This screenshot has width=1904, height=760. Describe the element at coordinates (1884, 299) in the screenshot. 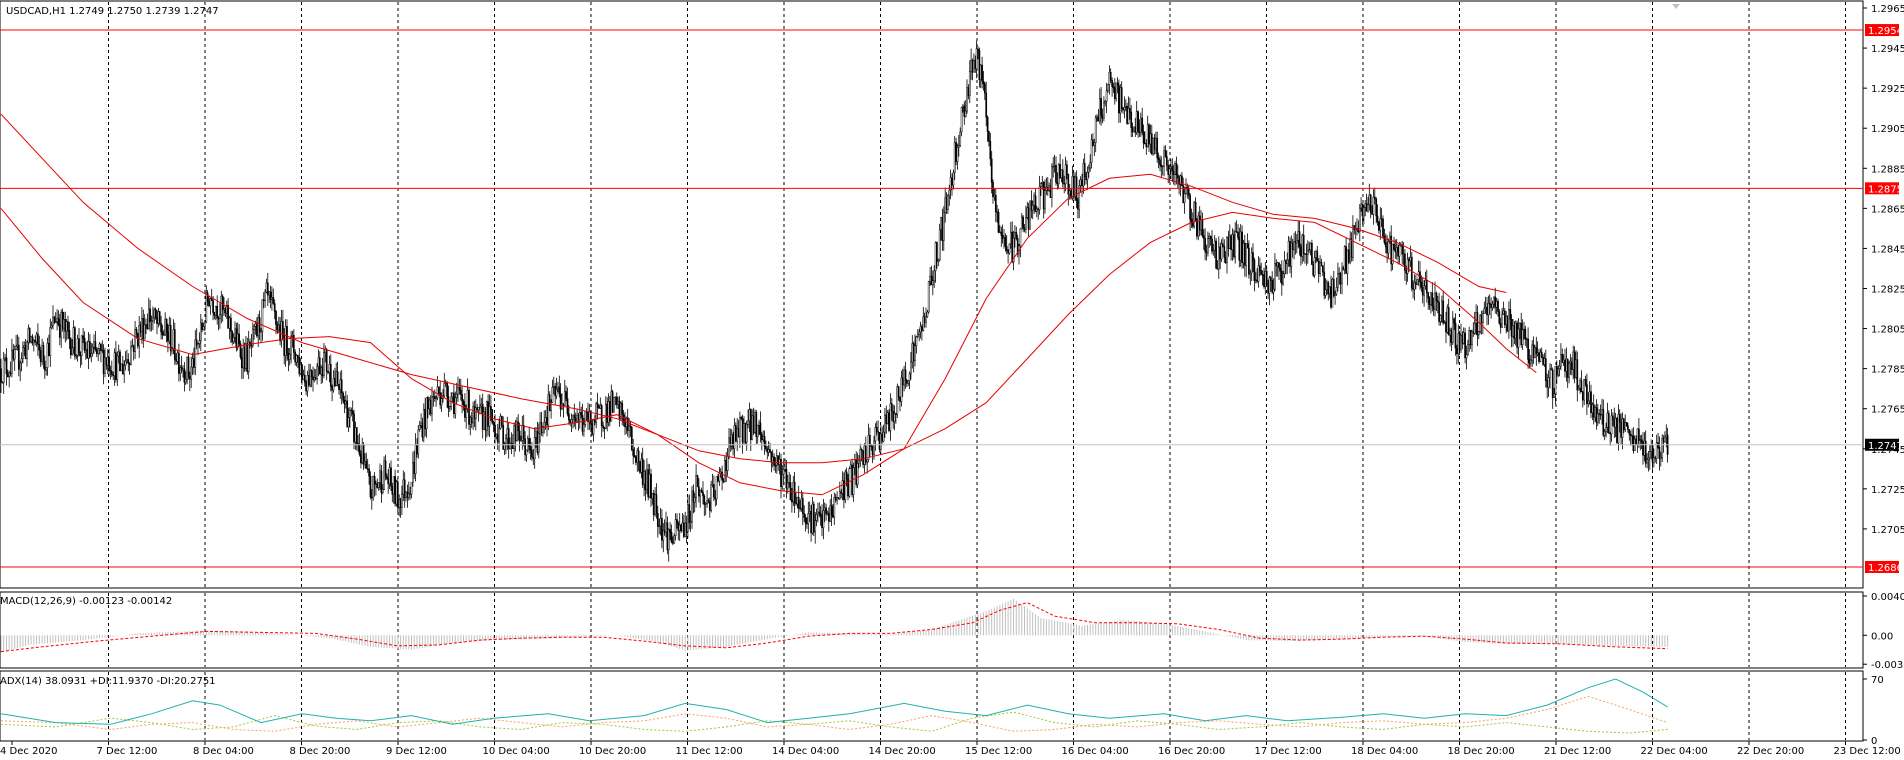

I see `price-tags: 1.2954 1.2875 1.2686 1.2747` at that location.